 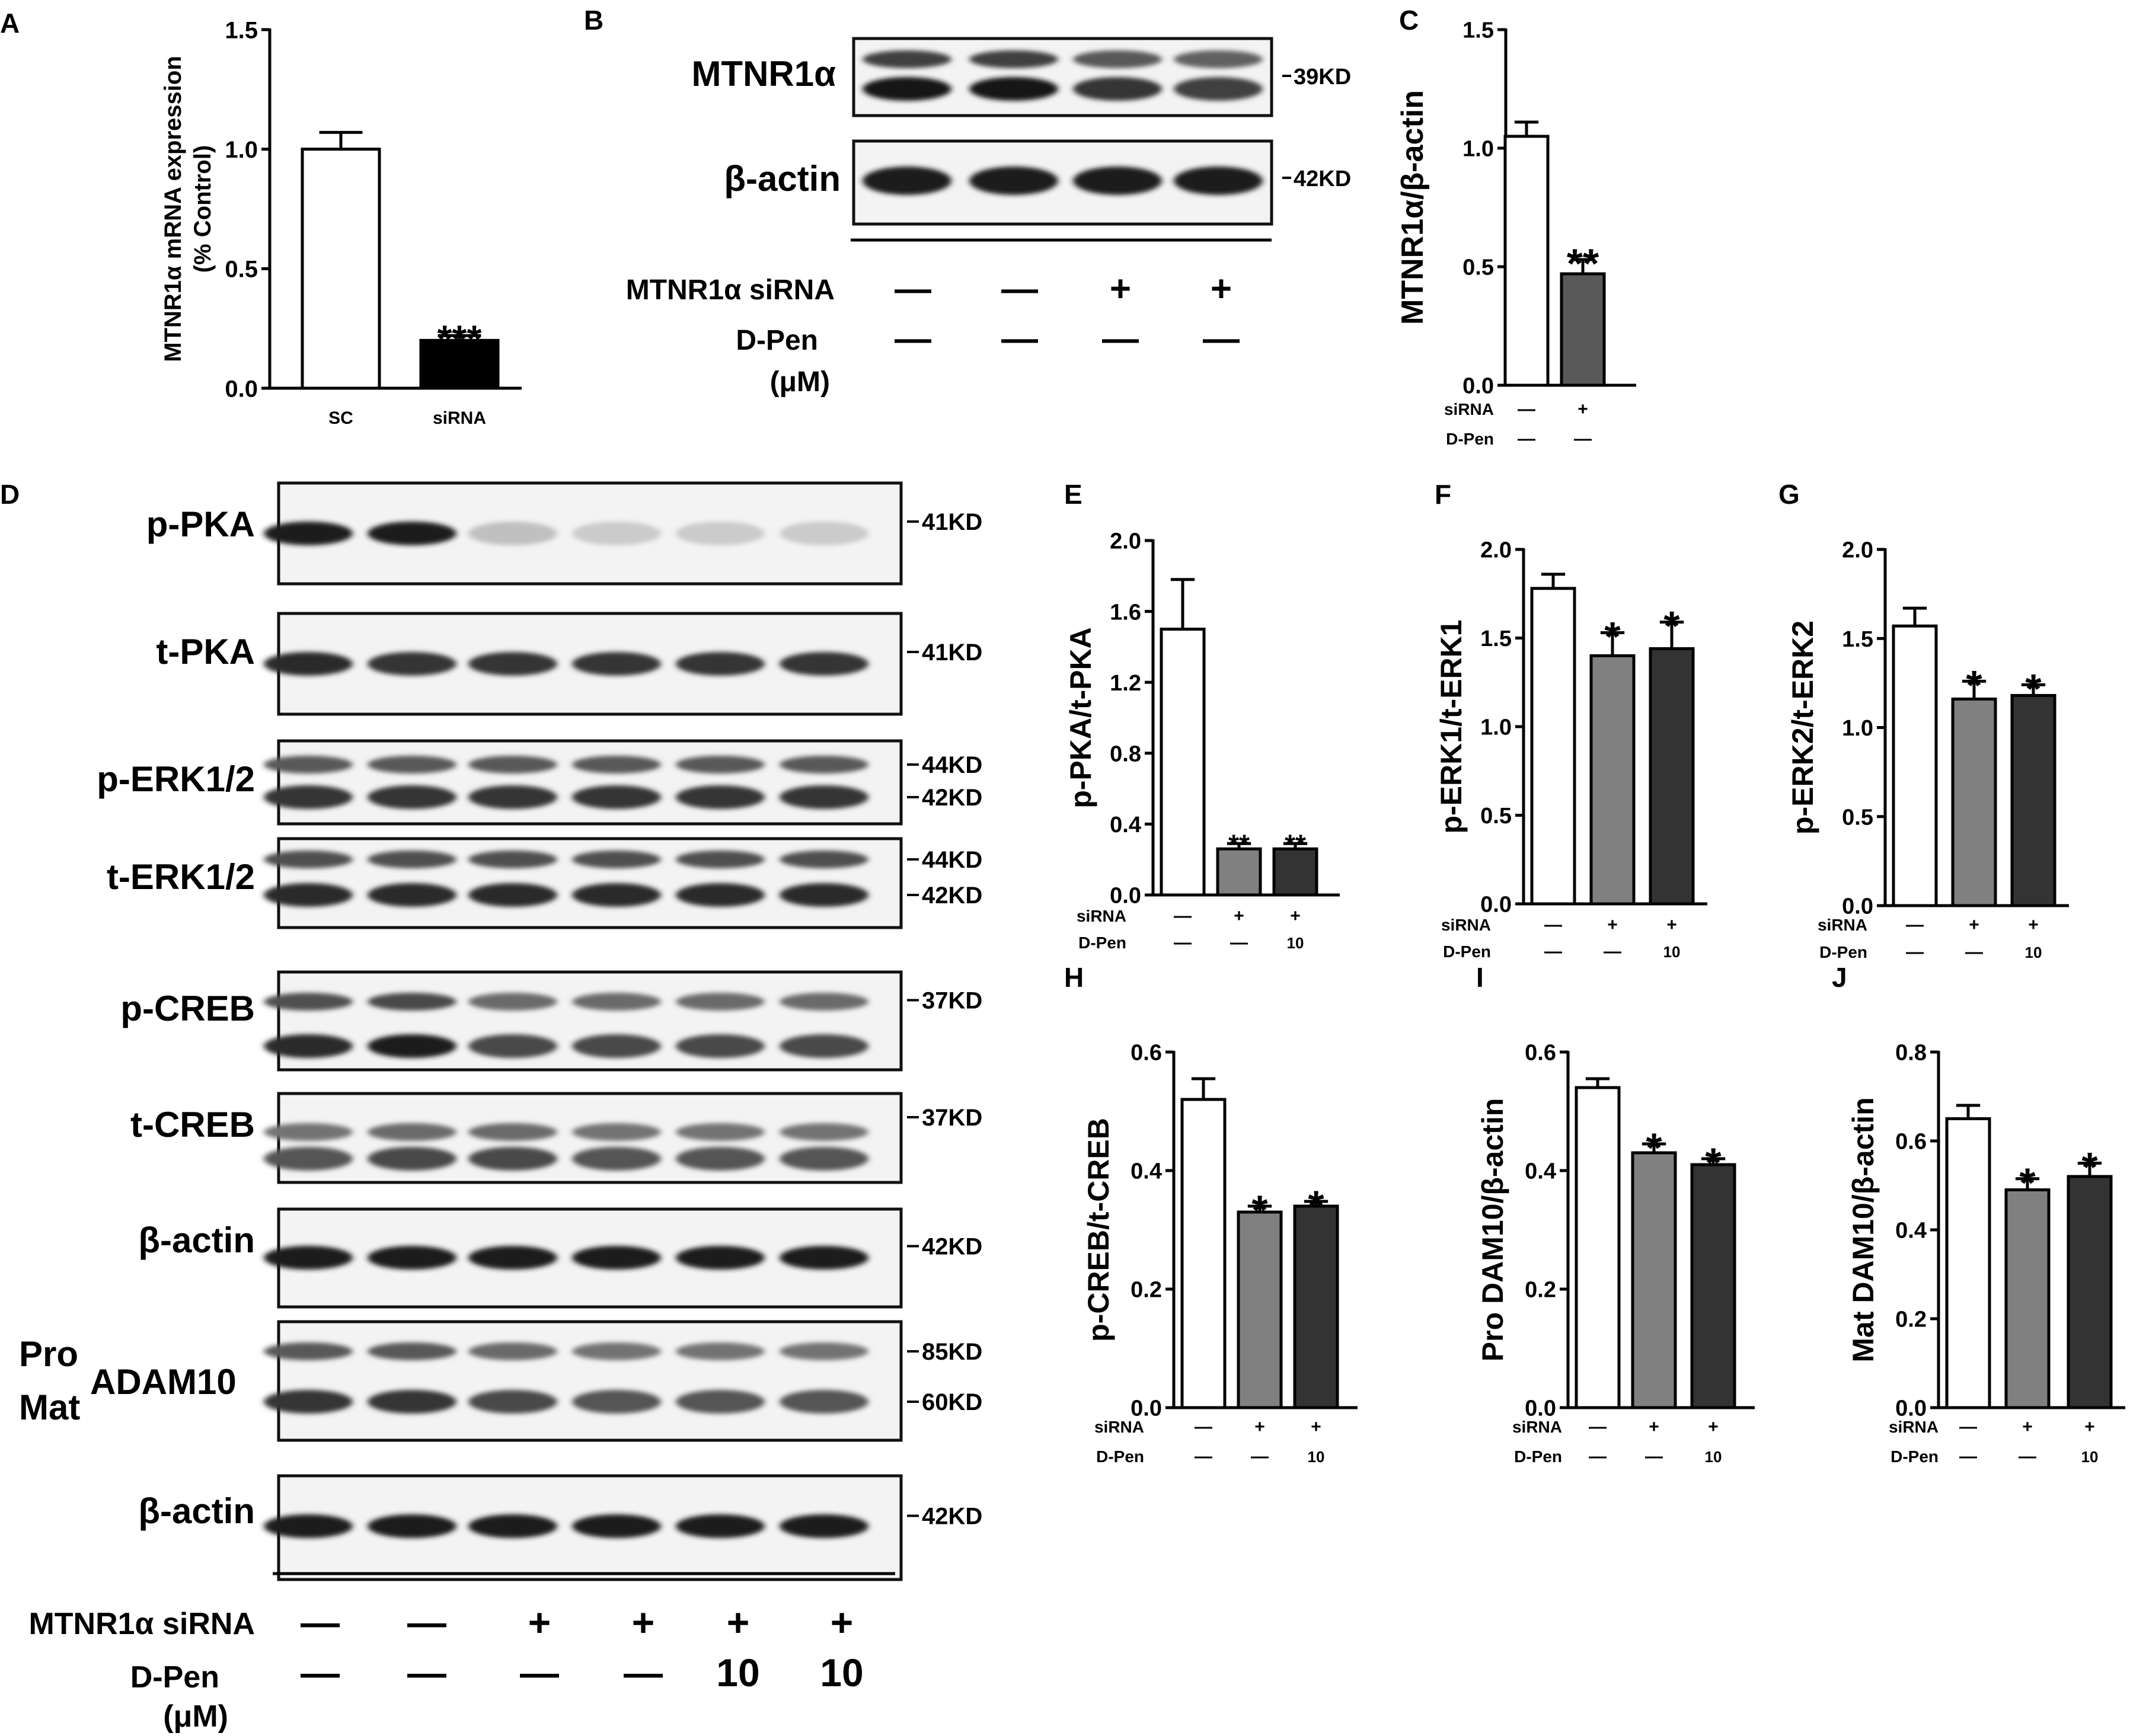 I want to click on panel-letter-d: D, so click(x=10, y=494).